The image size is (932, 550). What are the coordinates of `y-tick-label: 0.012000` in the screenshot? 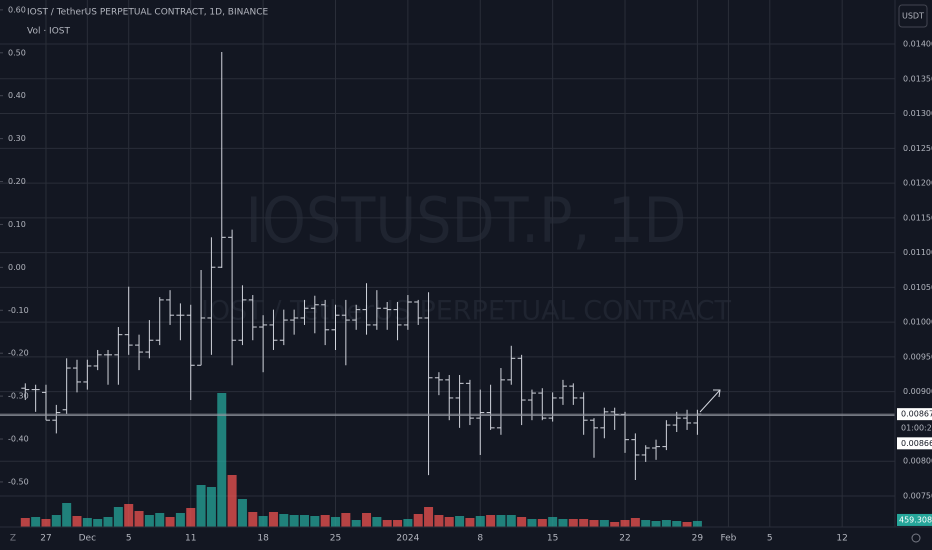 It's located at (917, 183).